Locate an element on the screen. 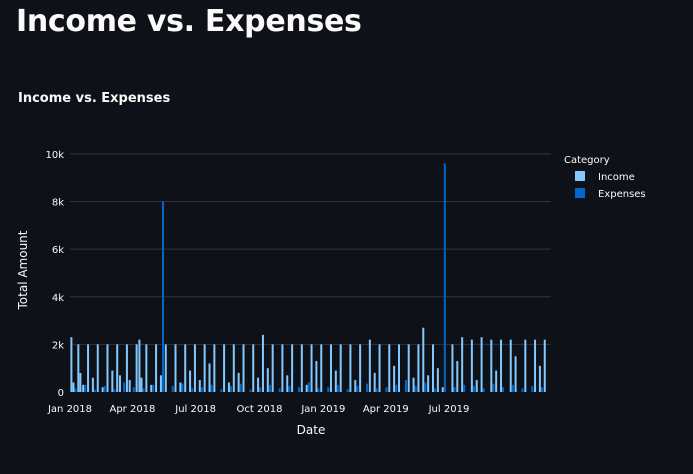 This screenshot has height=474, width=693. series-income is located at coordinates (308, 359).